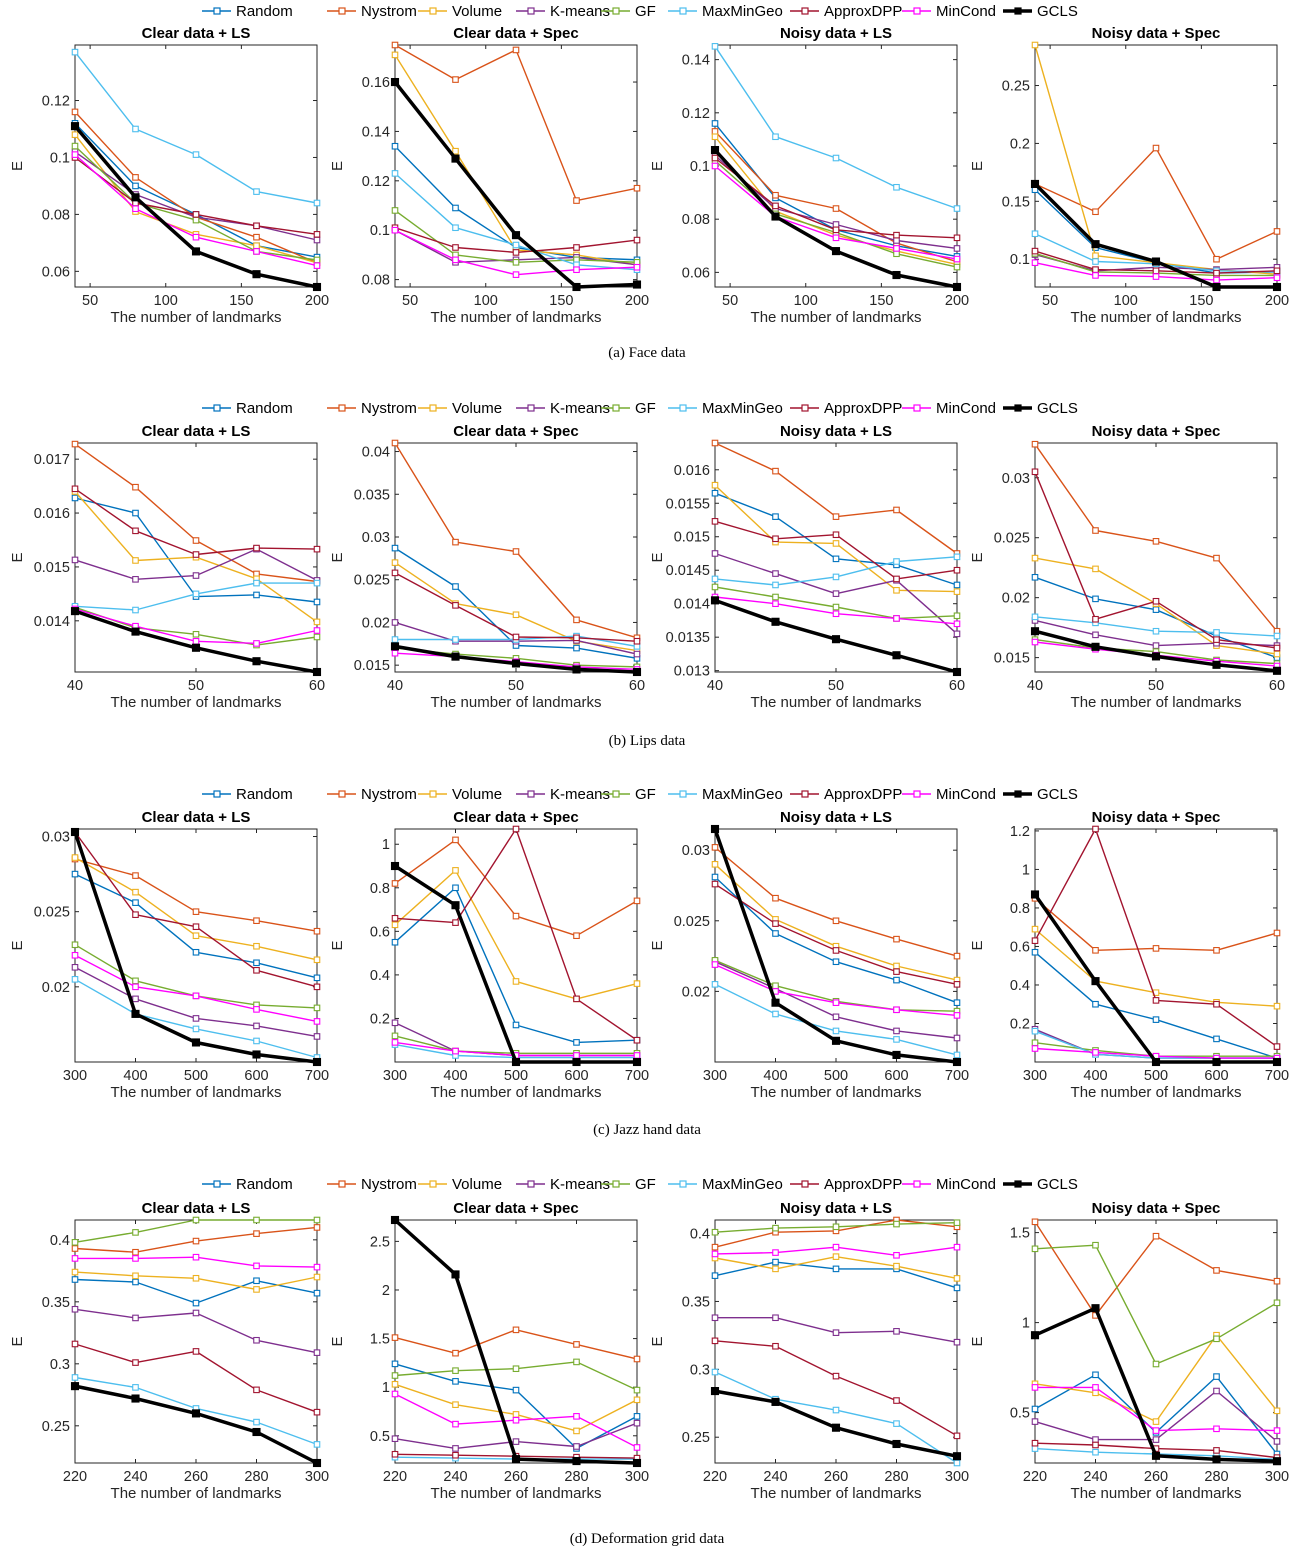 Image resolution: width=1295 pixels, height=1553 pixels. I want to click on x-tick-label: 240, so click(135, 1477).